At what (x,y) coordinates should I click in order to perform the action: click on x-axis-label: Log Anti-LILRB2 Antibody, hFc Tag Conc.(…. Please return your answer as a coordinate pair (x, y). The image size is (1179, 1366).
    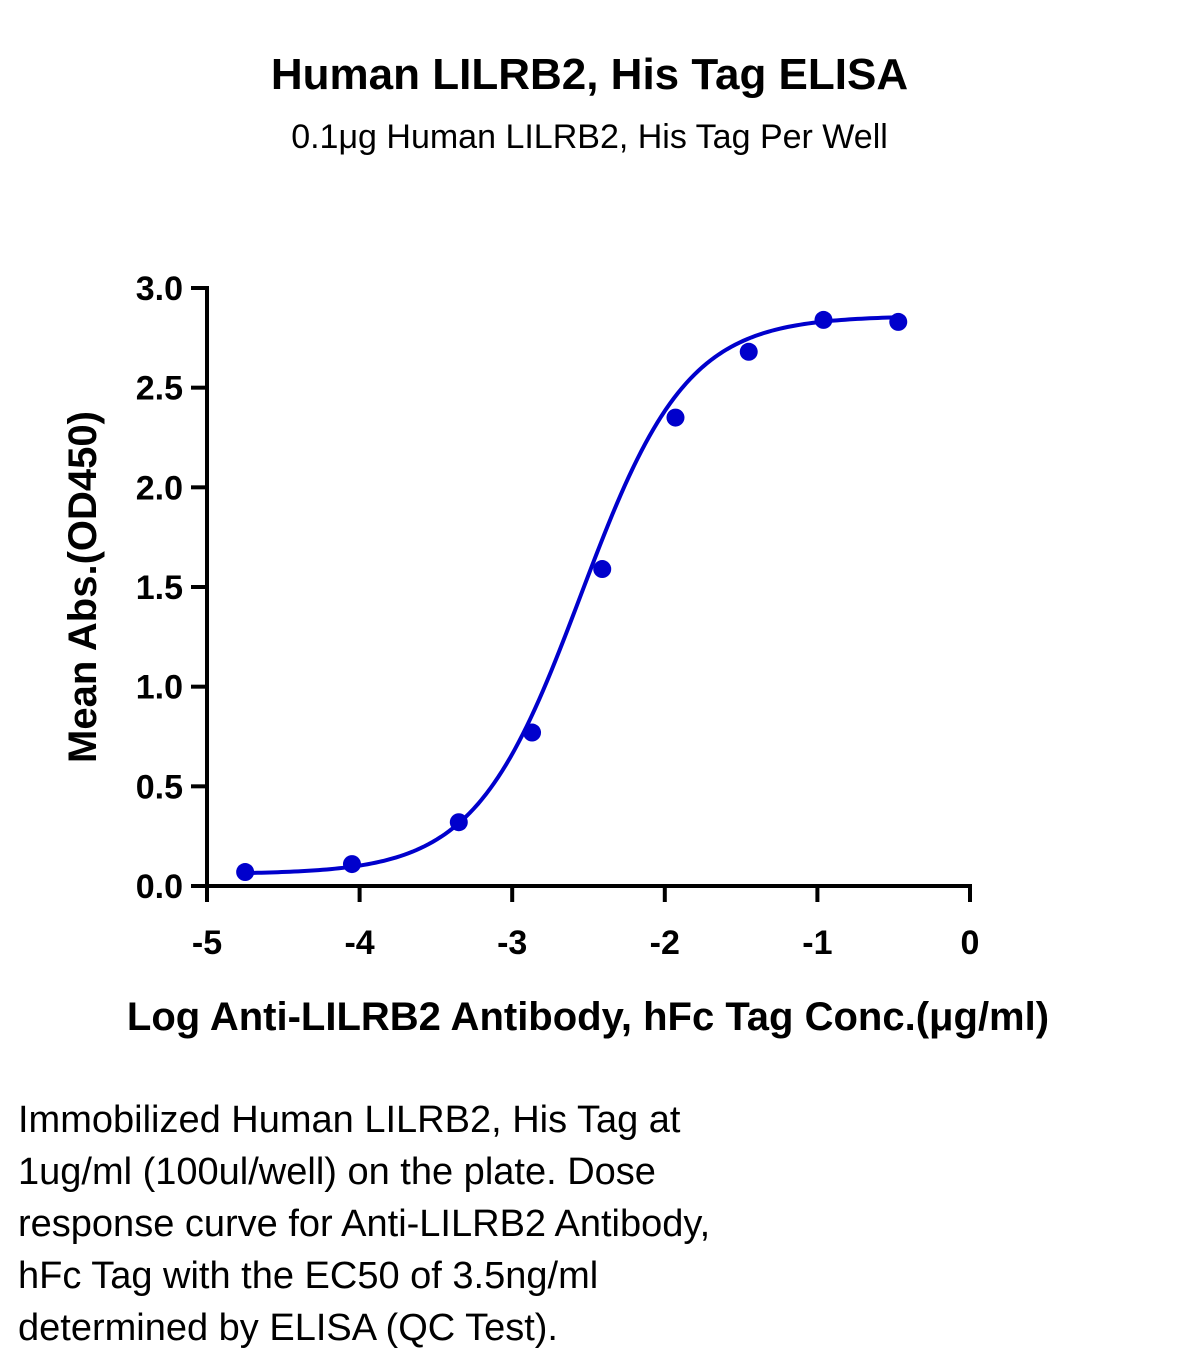
    Looking at the image, I should click on (588, 1017).